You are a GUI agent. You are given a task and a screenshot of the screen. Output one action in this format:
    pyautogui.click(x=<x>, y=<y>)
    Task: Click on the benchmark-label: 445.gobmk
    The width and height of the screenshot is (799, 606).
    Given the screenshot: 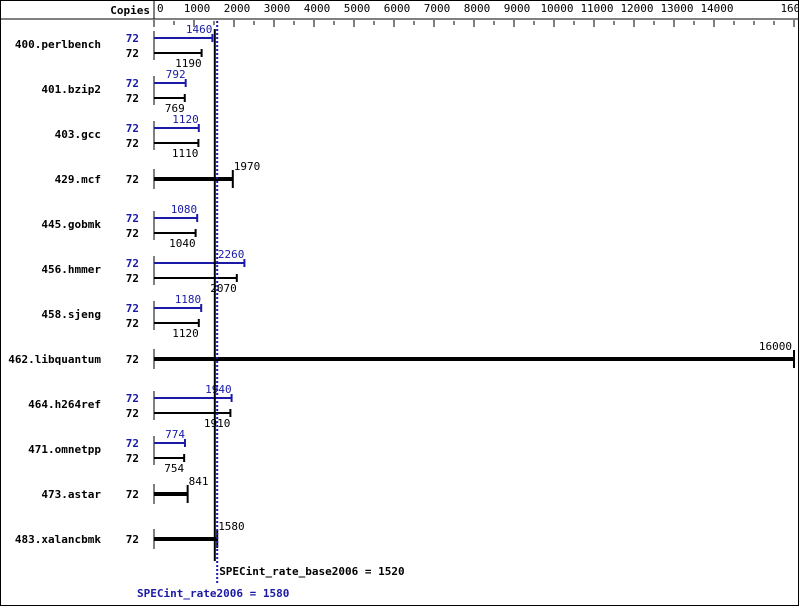 What is the action you would take?
    pyautogui.click(x=71, y=224)
    